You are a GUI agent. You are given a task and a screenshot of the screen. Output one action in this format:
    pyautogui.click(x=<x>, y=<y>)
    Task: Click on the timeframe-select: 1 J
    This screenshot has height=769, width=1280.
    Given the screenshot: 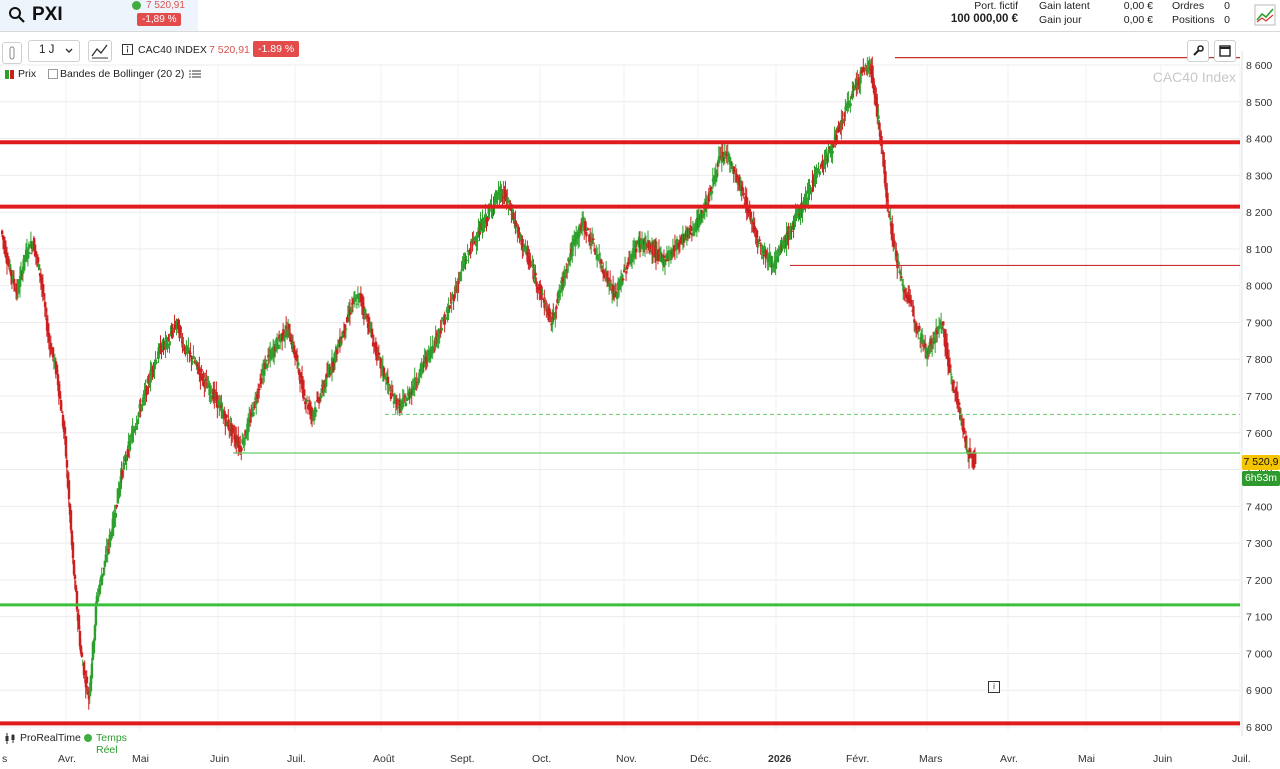 What is the action you would take?
    pyautogui.click(x=54, y=51)
    